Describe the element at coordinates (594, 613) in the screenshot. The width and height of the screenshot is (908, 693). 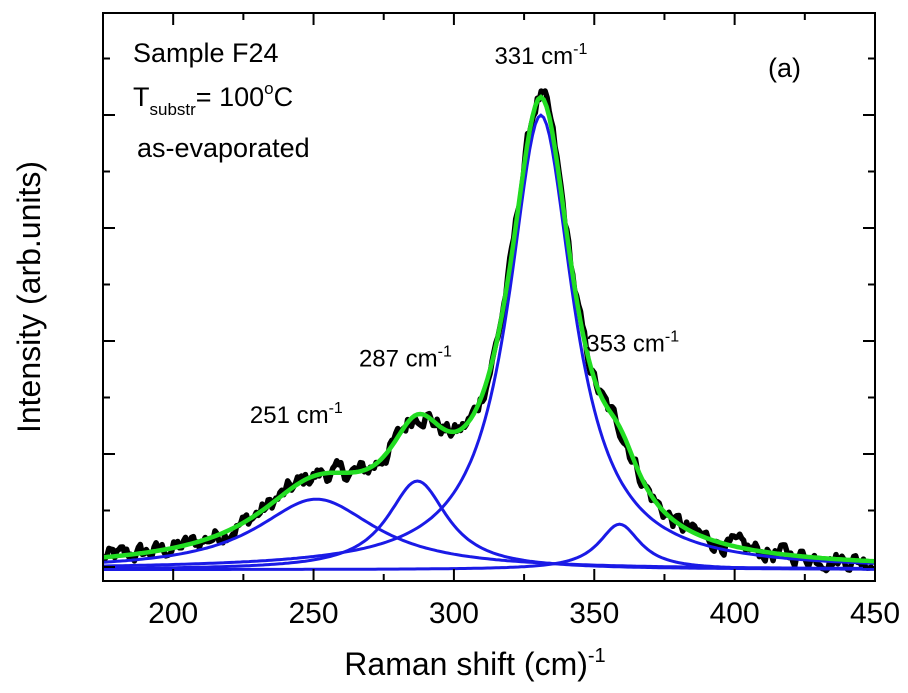
I see `x-tick-label: 350` at that location.